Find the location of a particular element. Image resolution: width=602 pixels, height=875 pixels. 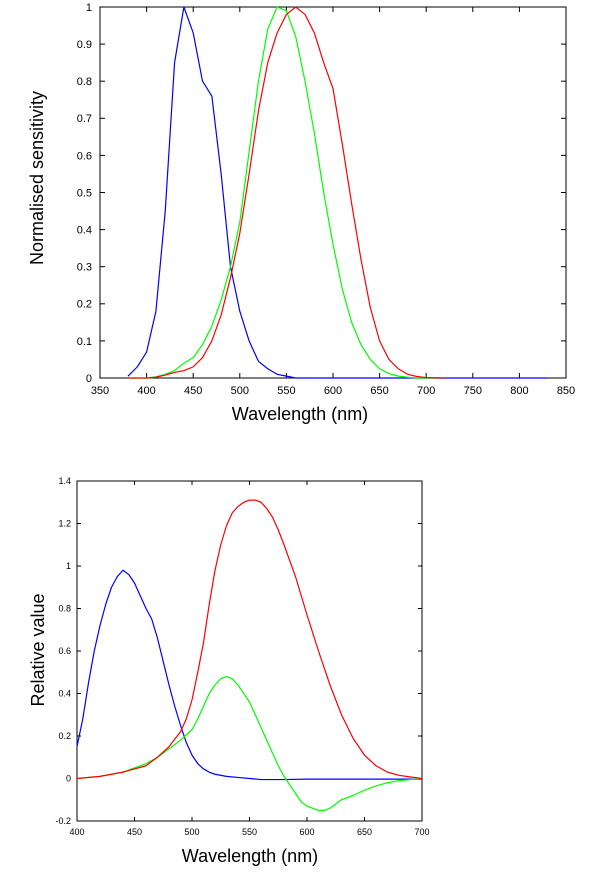

y-axis-label: Relative value is located at coordinates (38, 649).